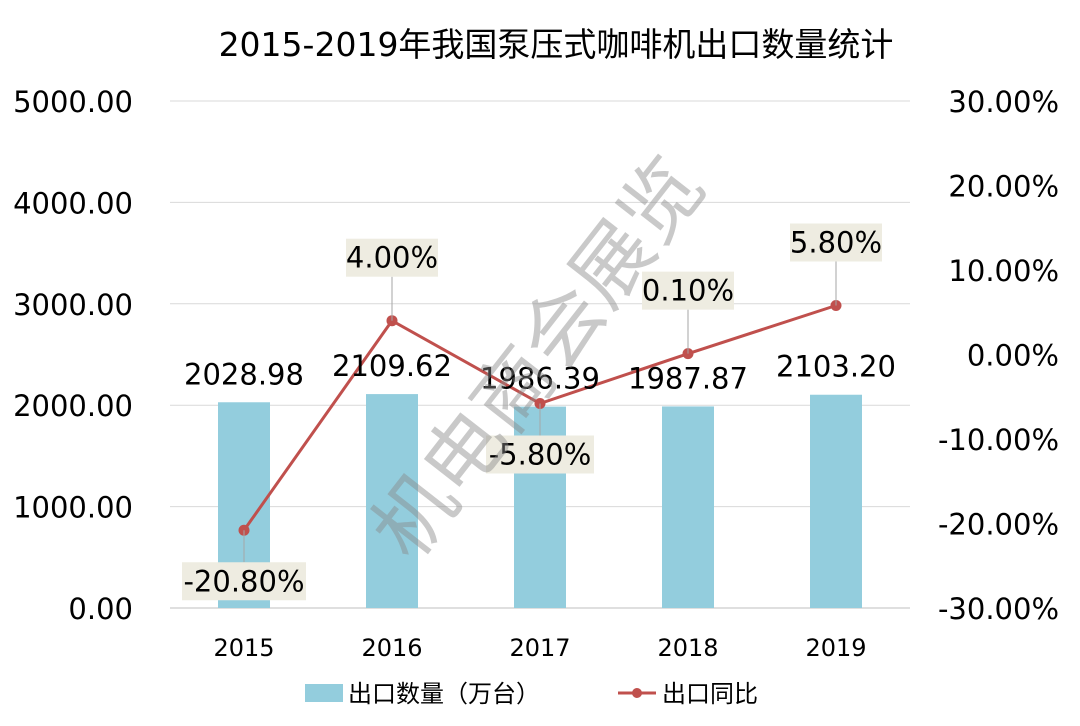  What do you see at coordinates (73, 508) in the screenshot?
I see `left-tick-label: 1000.00` at bounding box center [73, 508].